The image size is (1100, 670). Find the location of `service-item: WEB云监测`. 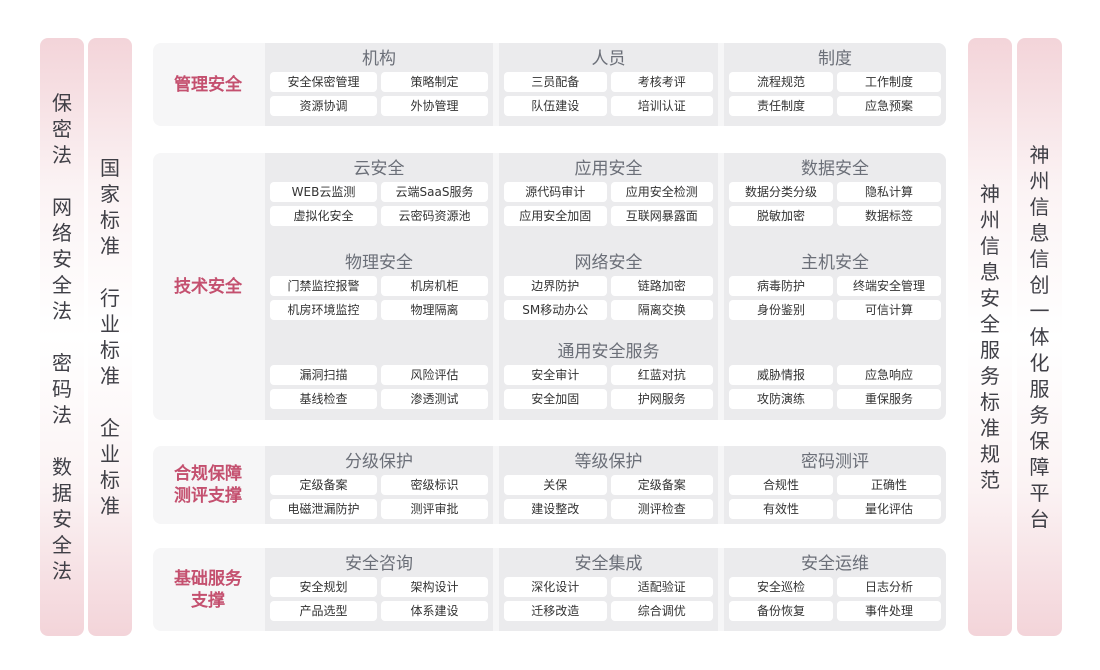

service-item: WEB云监测 is located at coordinates (323, 192).